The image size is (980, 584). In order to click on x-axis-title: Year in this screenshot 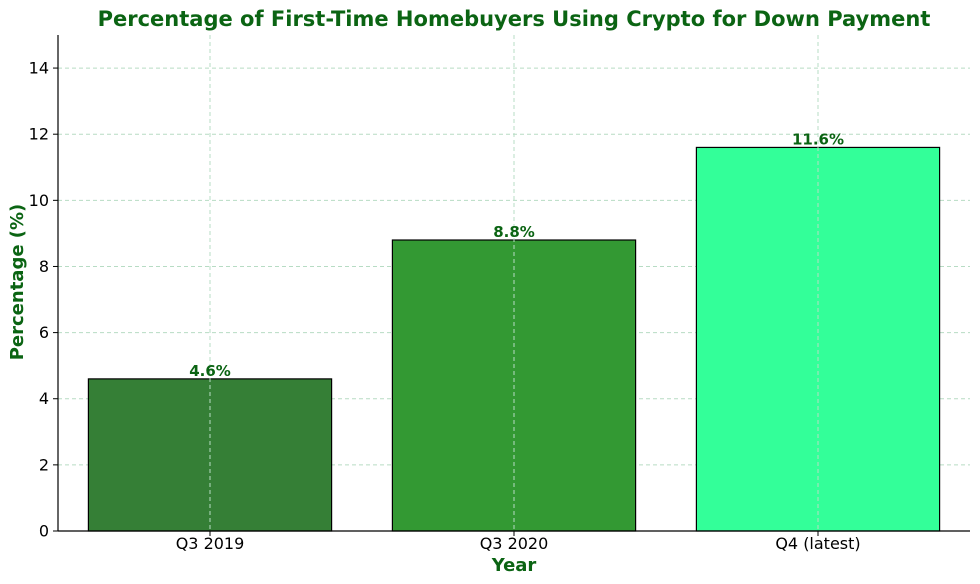, I will do `click(514, 565)`.